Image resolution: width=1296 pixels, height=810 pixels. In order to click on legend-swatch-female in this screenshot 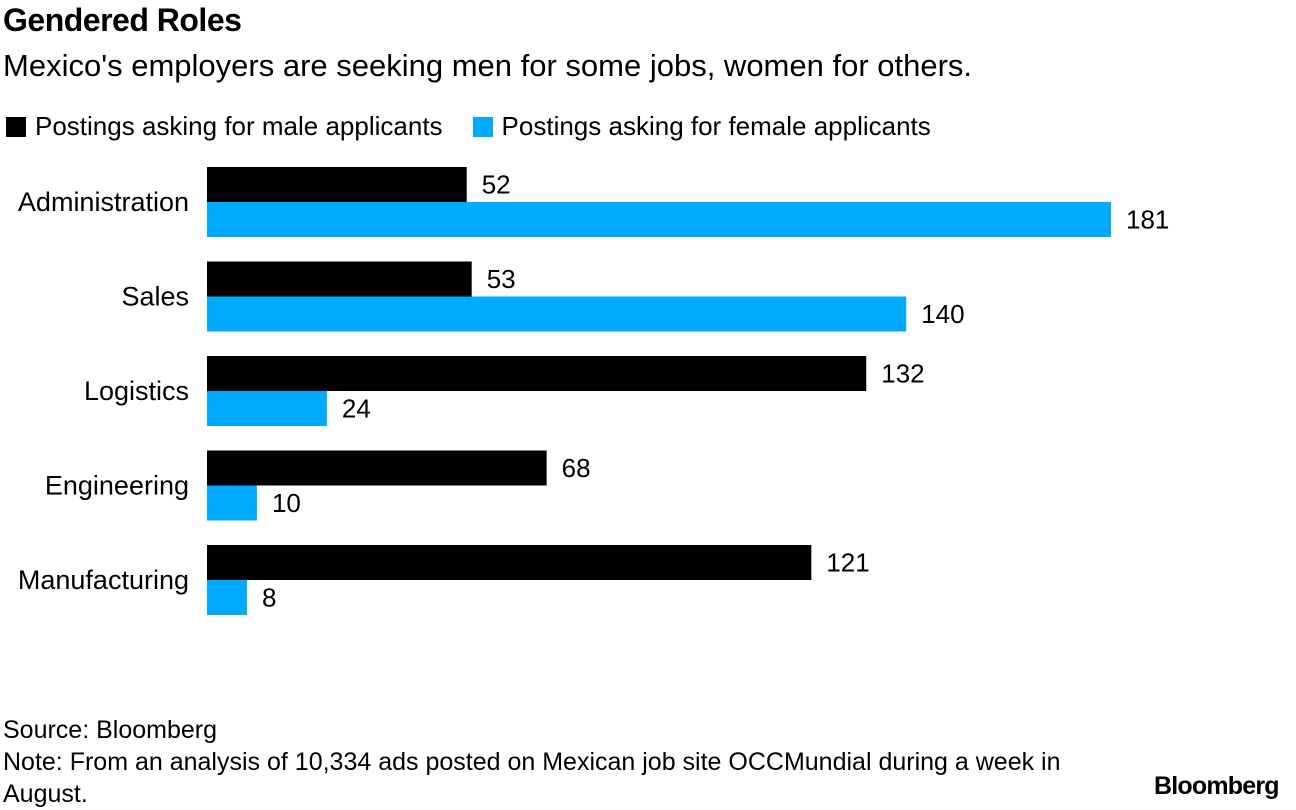, I will do `click(482, 126)`.